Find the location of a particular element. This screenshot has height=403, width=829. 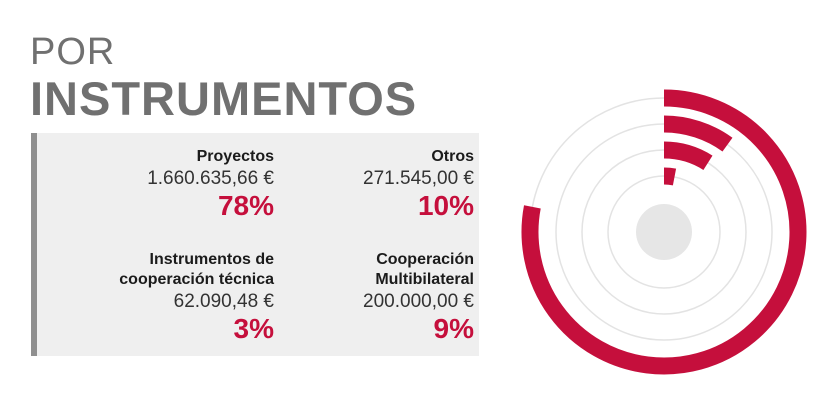

item-percent: 3% is located at coordinates (253, 328).